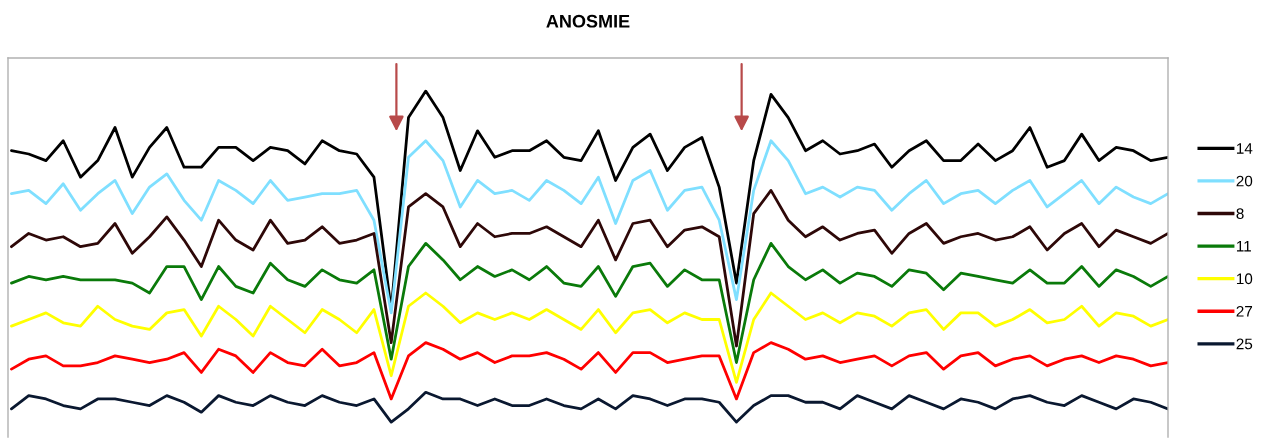  Describe the element at coordinates (1244, 148) in the screenshot. I see `legend-label: 14` at that location.